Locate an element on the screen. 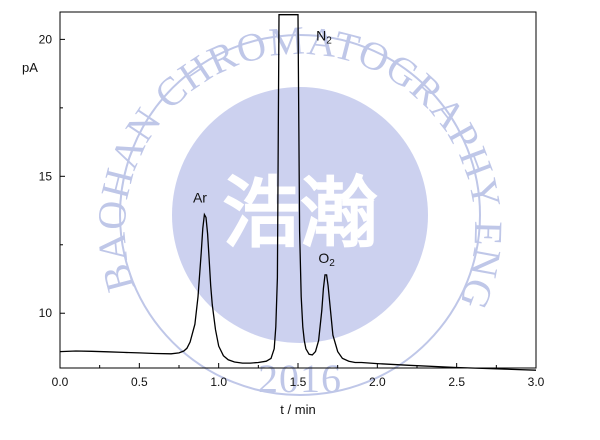 This screenshot has height=440, width=600. x-tick-label: 1.0 is located at coordinates (218, 382).